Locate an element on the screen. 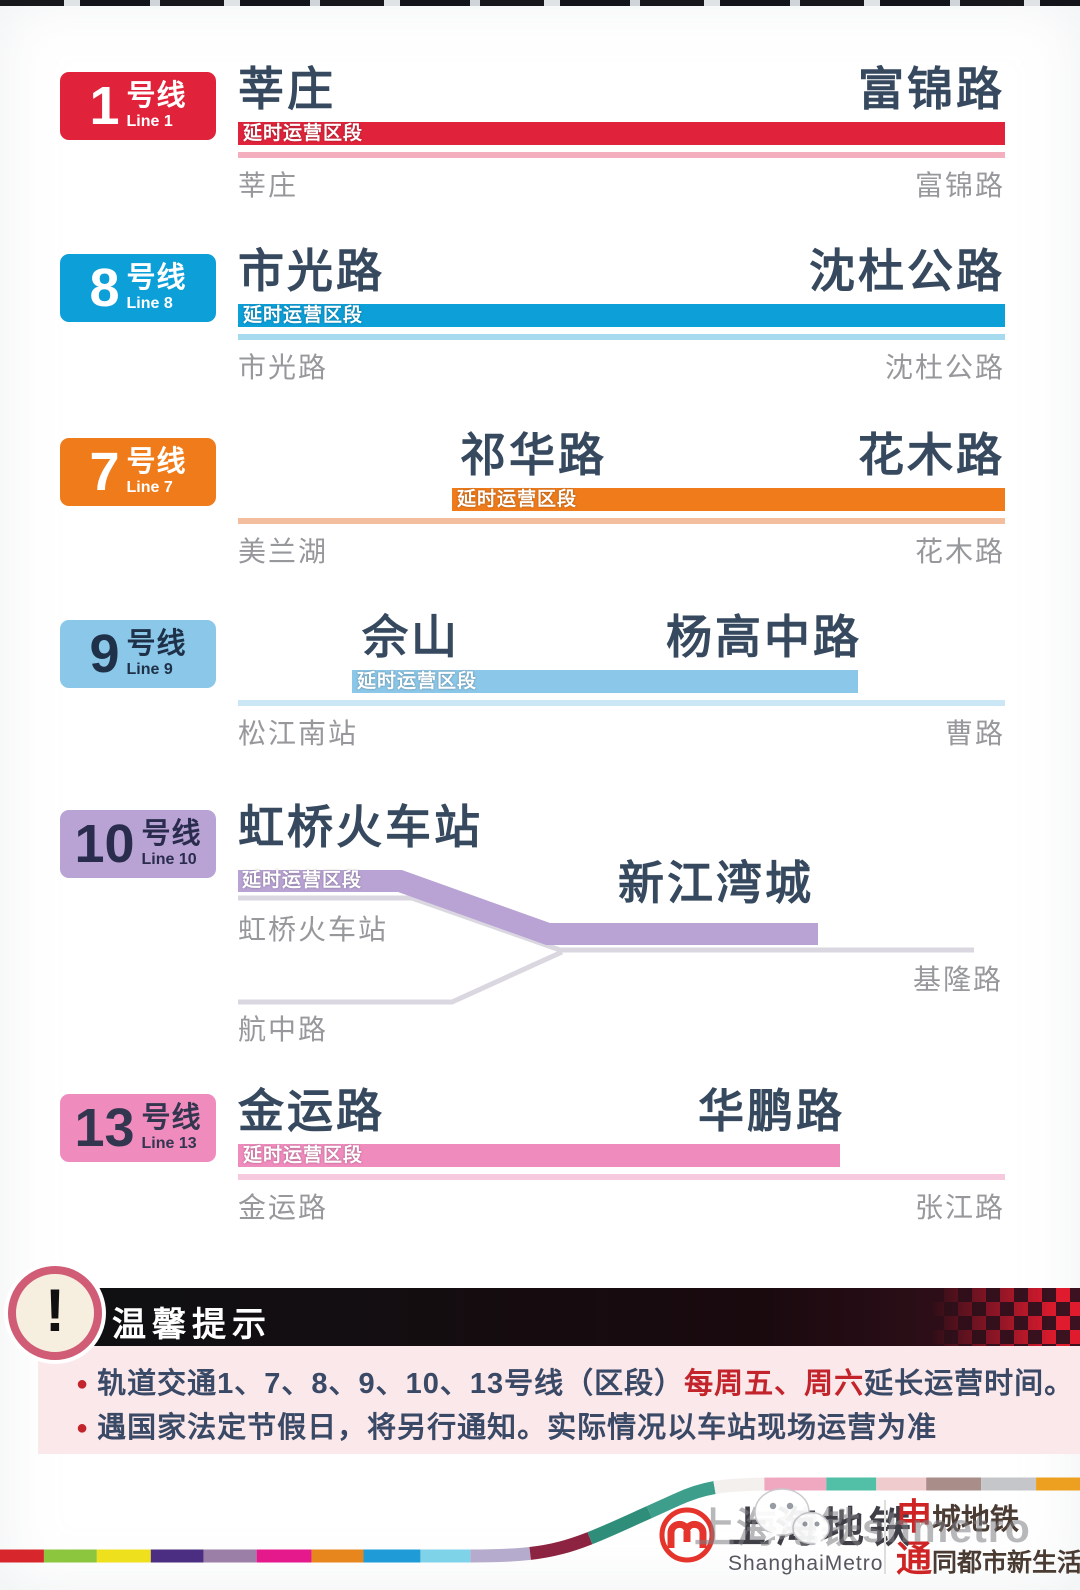 This screenshot has width=1080, height=1590. terminus-label-branch-top: 虹桥火车站 is located at coordinates (313, 929).